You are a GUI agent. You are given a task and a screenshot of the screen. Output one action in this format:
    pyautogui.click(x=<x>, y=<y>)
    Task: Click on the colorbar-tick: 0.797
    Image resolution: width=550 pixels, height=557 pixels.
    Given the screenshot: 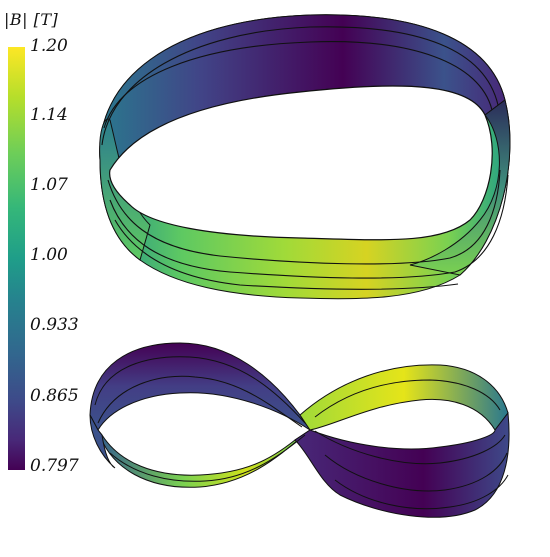 What is the action you would take?
    pyautogui.click(x=54, y=466)
    